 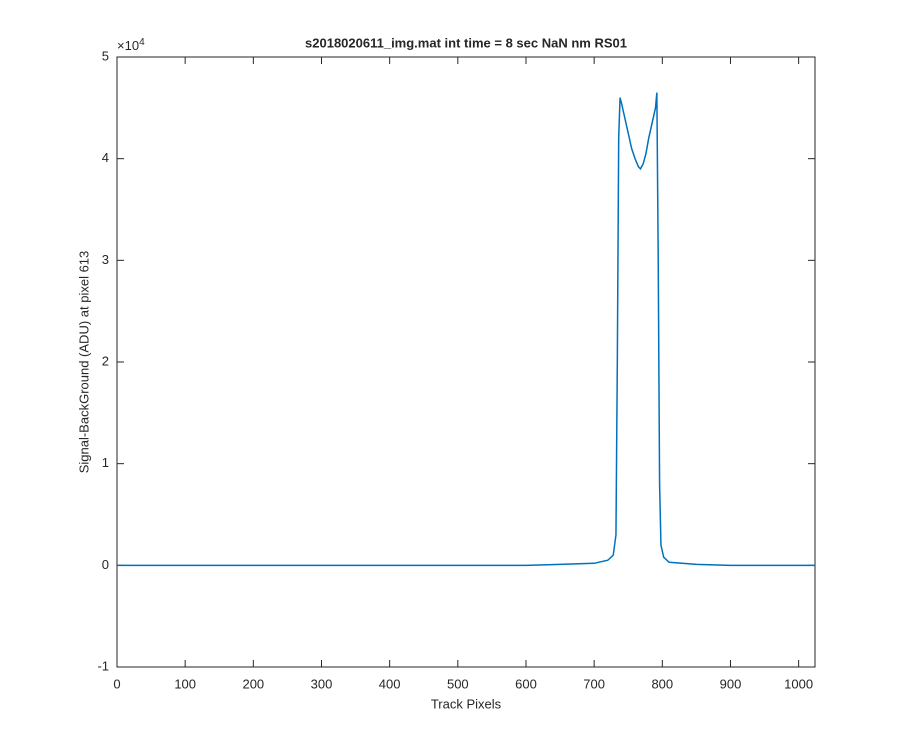 What do you see at coordinates (458, 683) in the screenshot?
I see `x-tick-label: 500` at bounding box center [458, 683].